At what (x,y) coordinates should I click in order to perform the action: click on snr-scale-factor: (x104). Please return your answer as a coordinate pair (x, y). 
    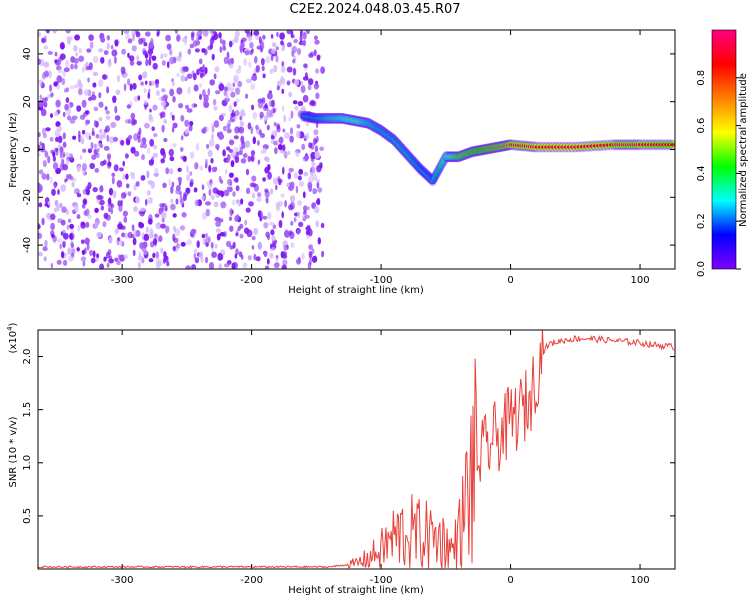
    Looking at the image, I should click on (12, 337).